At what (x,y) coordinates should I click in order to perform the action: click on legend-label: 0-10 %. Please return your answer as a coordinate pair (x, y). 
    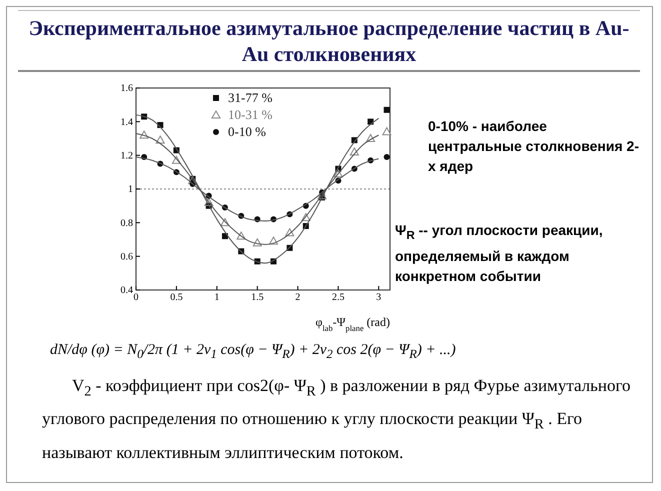
    Looking at the image, I should click on (247, 131).